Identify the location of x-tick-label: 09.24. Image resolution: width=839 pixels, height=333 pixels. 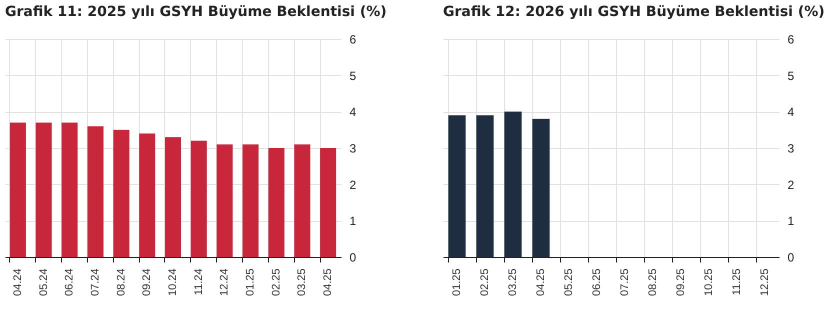
(147, 282).